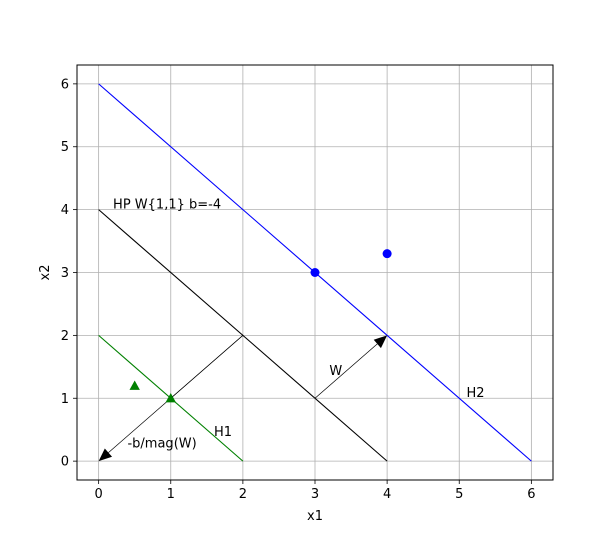 The height and width of the screenshot is (539, 614). I want to click on y-tick-label: 6, so click(65, 84).